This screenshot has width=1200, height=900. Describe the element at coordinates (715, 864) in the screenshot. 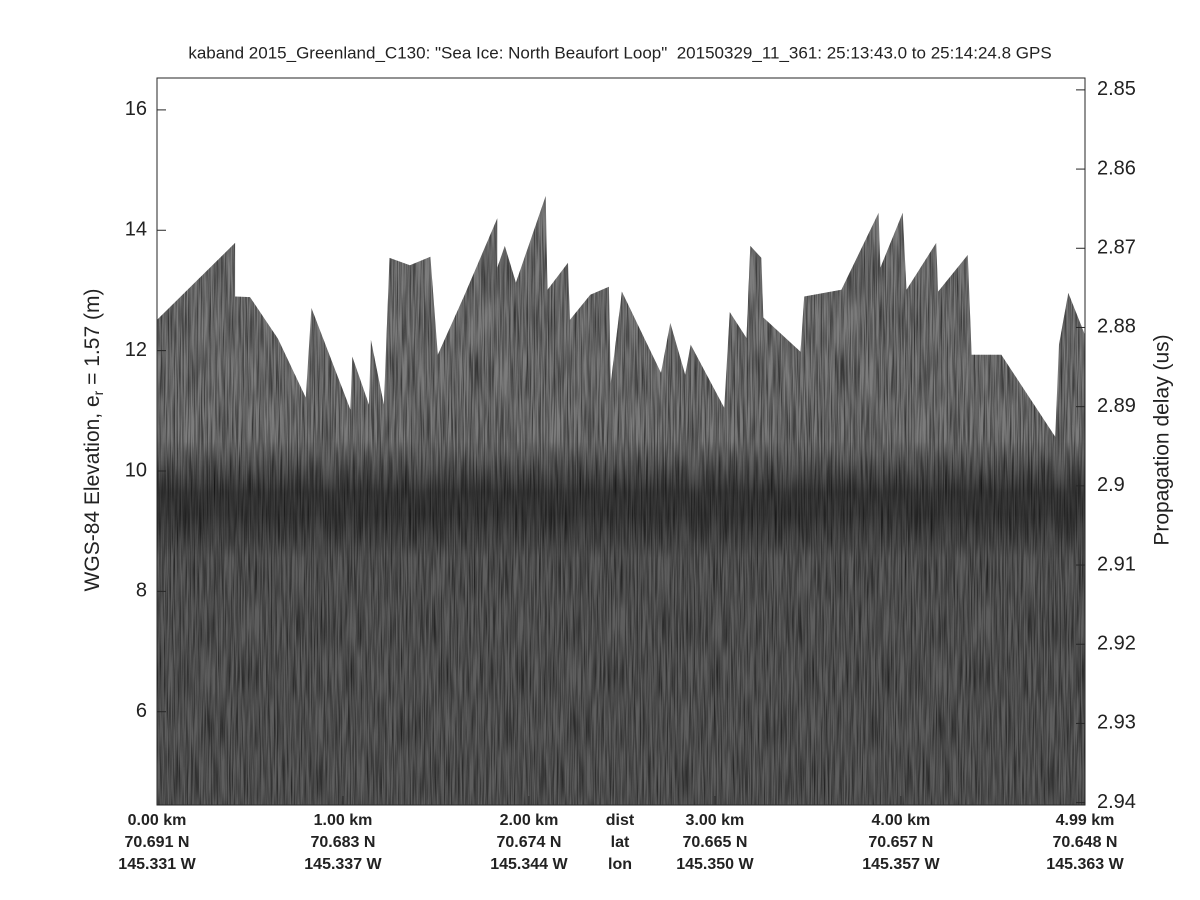

I see `lon-label: 145.350 W` at that location.